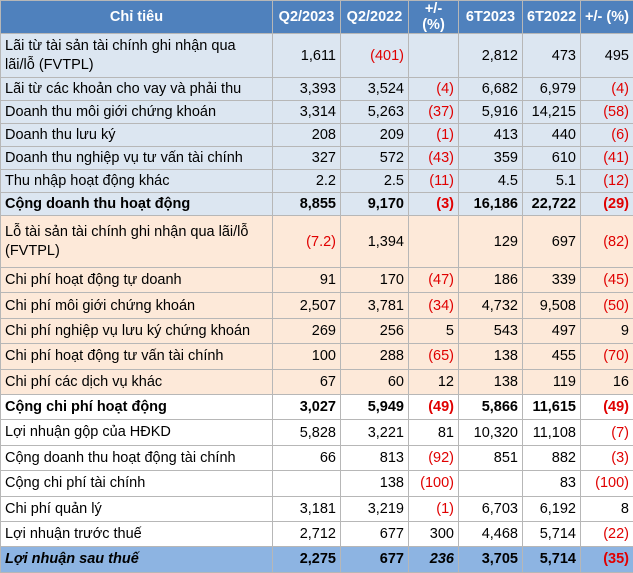 This screenshot has width=633, height=573. Describe the element at coordinates (552, 112) in the screenshot. I see `cell-value: 14,215` at that location.